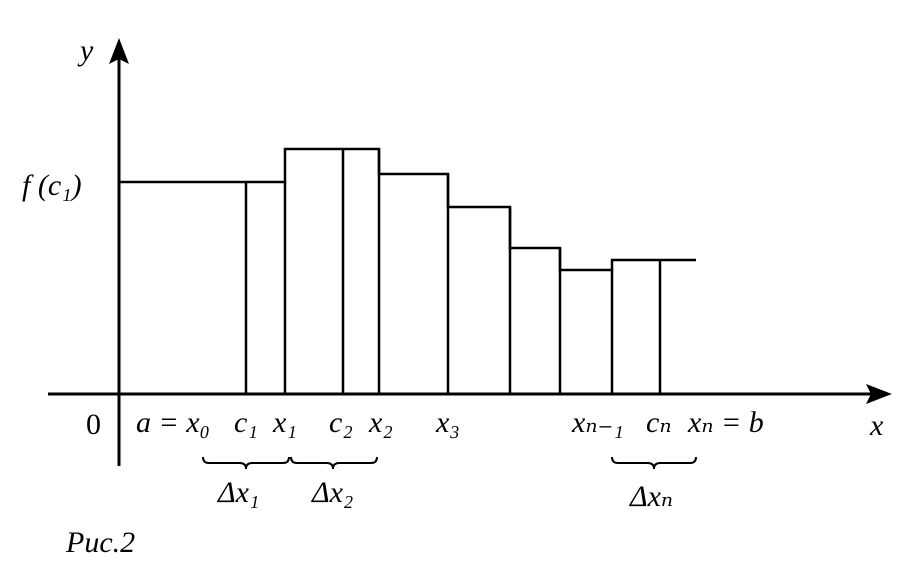 This screenshot has width=903, height=569. Describe the element at coordinates (449, 463) in the screenshot. I see `interval-braces` at that location.